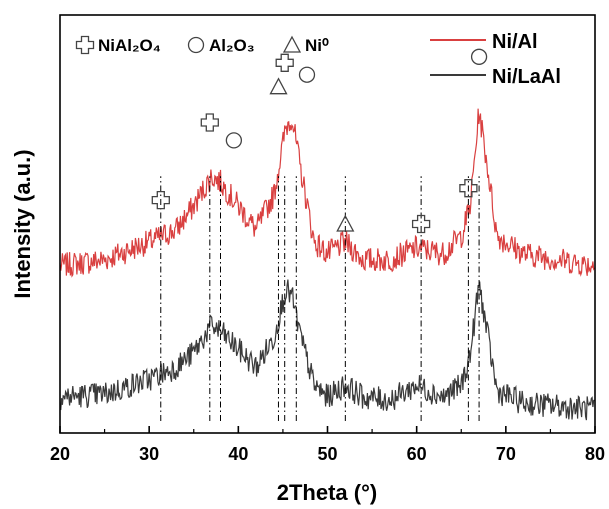 This screenshot has height=509, width=609. Describe the element at coordinates (129, 45) in the screenshot. I see `phase-legend-label: NiAl₂O₄` at that location.